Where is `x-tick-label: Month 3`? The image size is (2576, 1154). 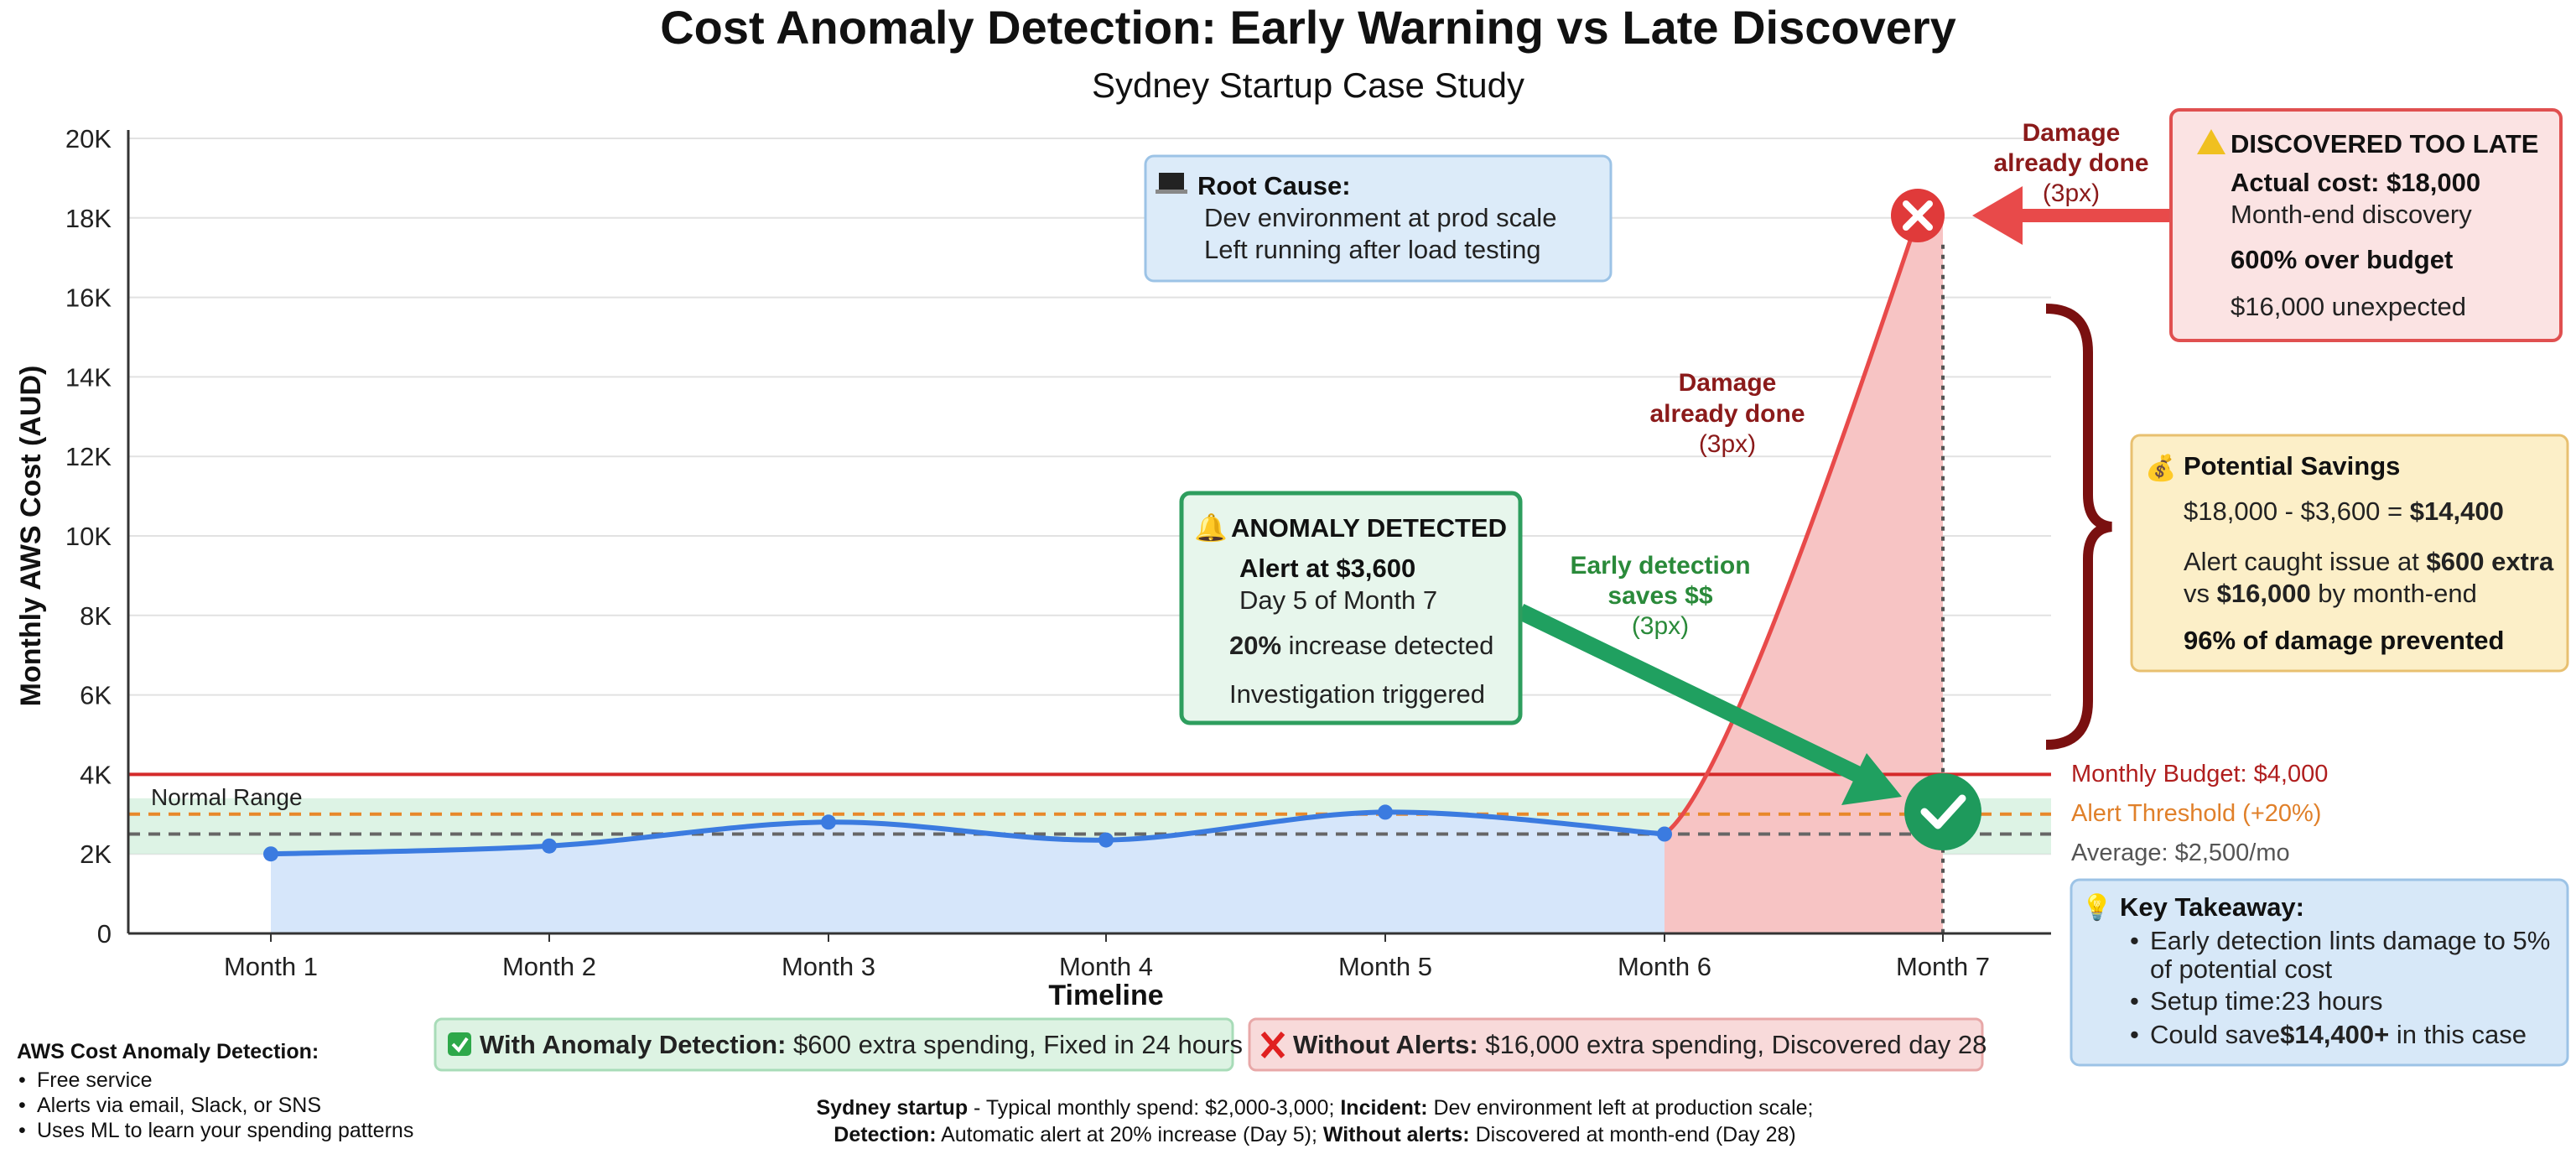
x-tick-label: Month 3 is located at coordinates (828, 967).